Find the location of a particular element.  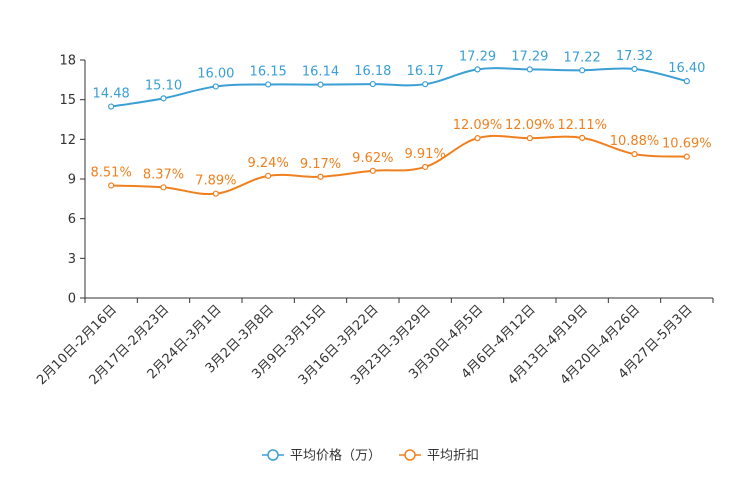

series-2-data-label: 12.11% is located at coordinates (582, 125).